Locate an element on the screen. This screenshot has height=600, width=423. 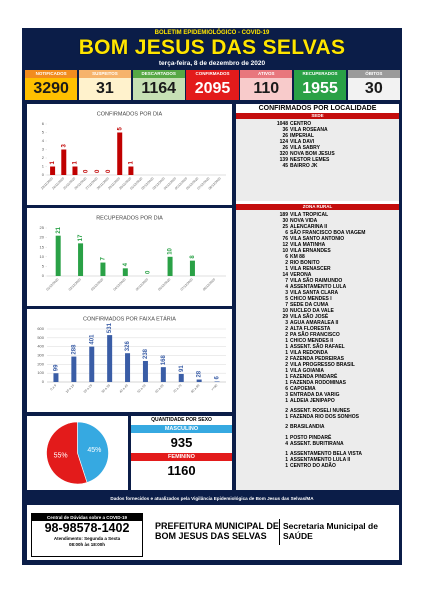
locality-row: 26 IMPERIAL is located at coordinates (317, 136).